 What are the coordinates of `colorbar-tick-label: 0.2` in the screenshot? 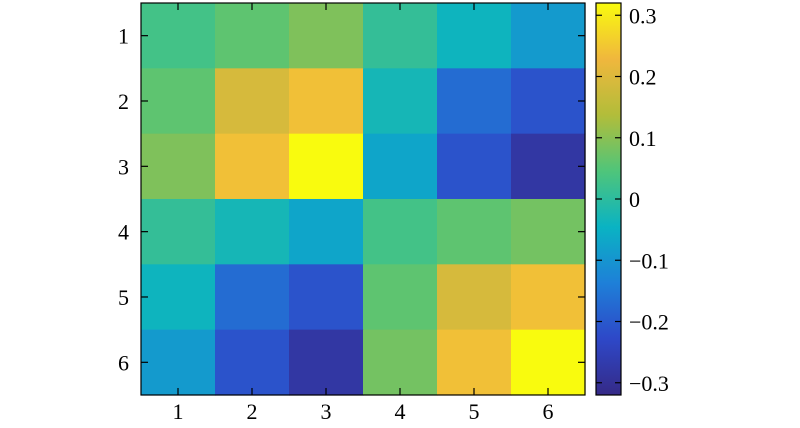 It's located at (643, 77).